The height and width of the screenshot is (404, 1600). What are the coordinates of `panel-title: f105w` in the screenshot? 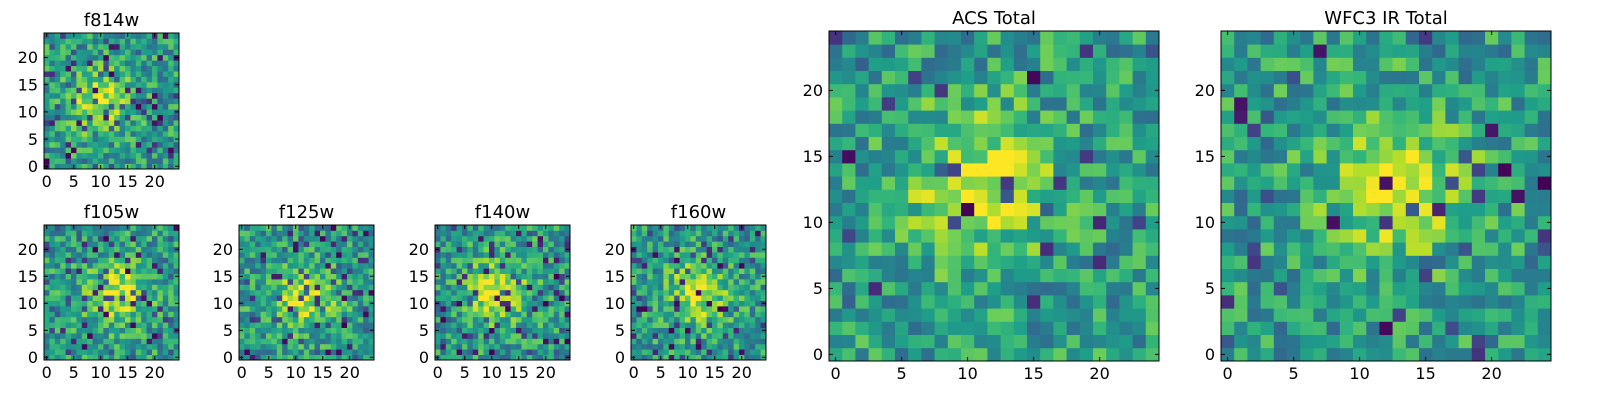 It's located at (111, 212).